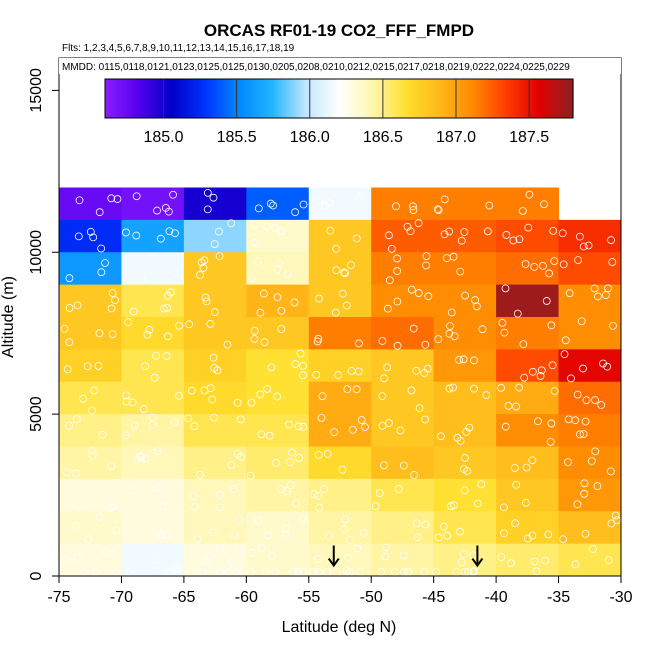  Describe the element at coordinates (58, 597) in the screenshot. I see `x-tick-label: -75` at that location.